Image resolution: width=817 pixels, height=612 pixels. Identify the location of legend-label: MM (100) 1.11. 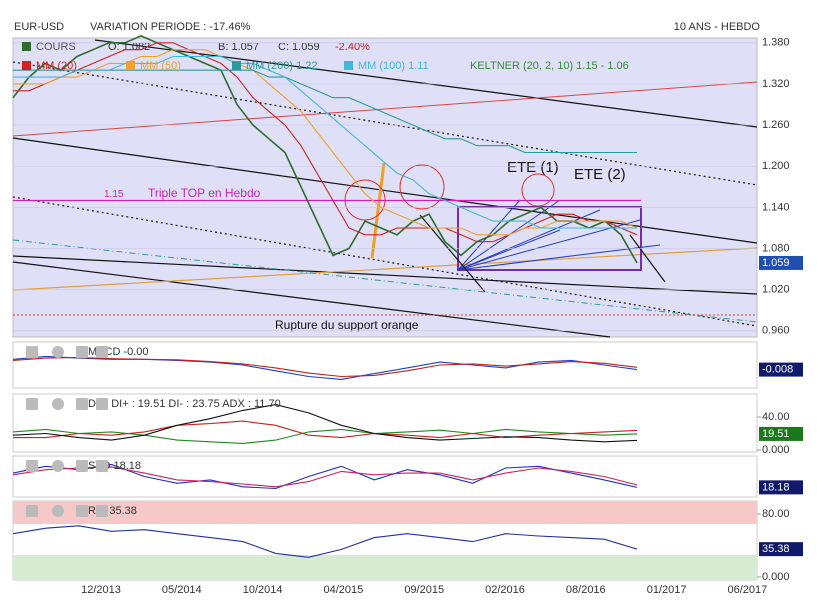
(393, 66).